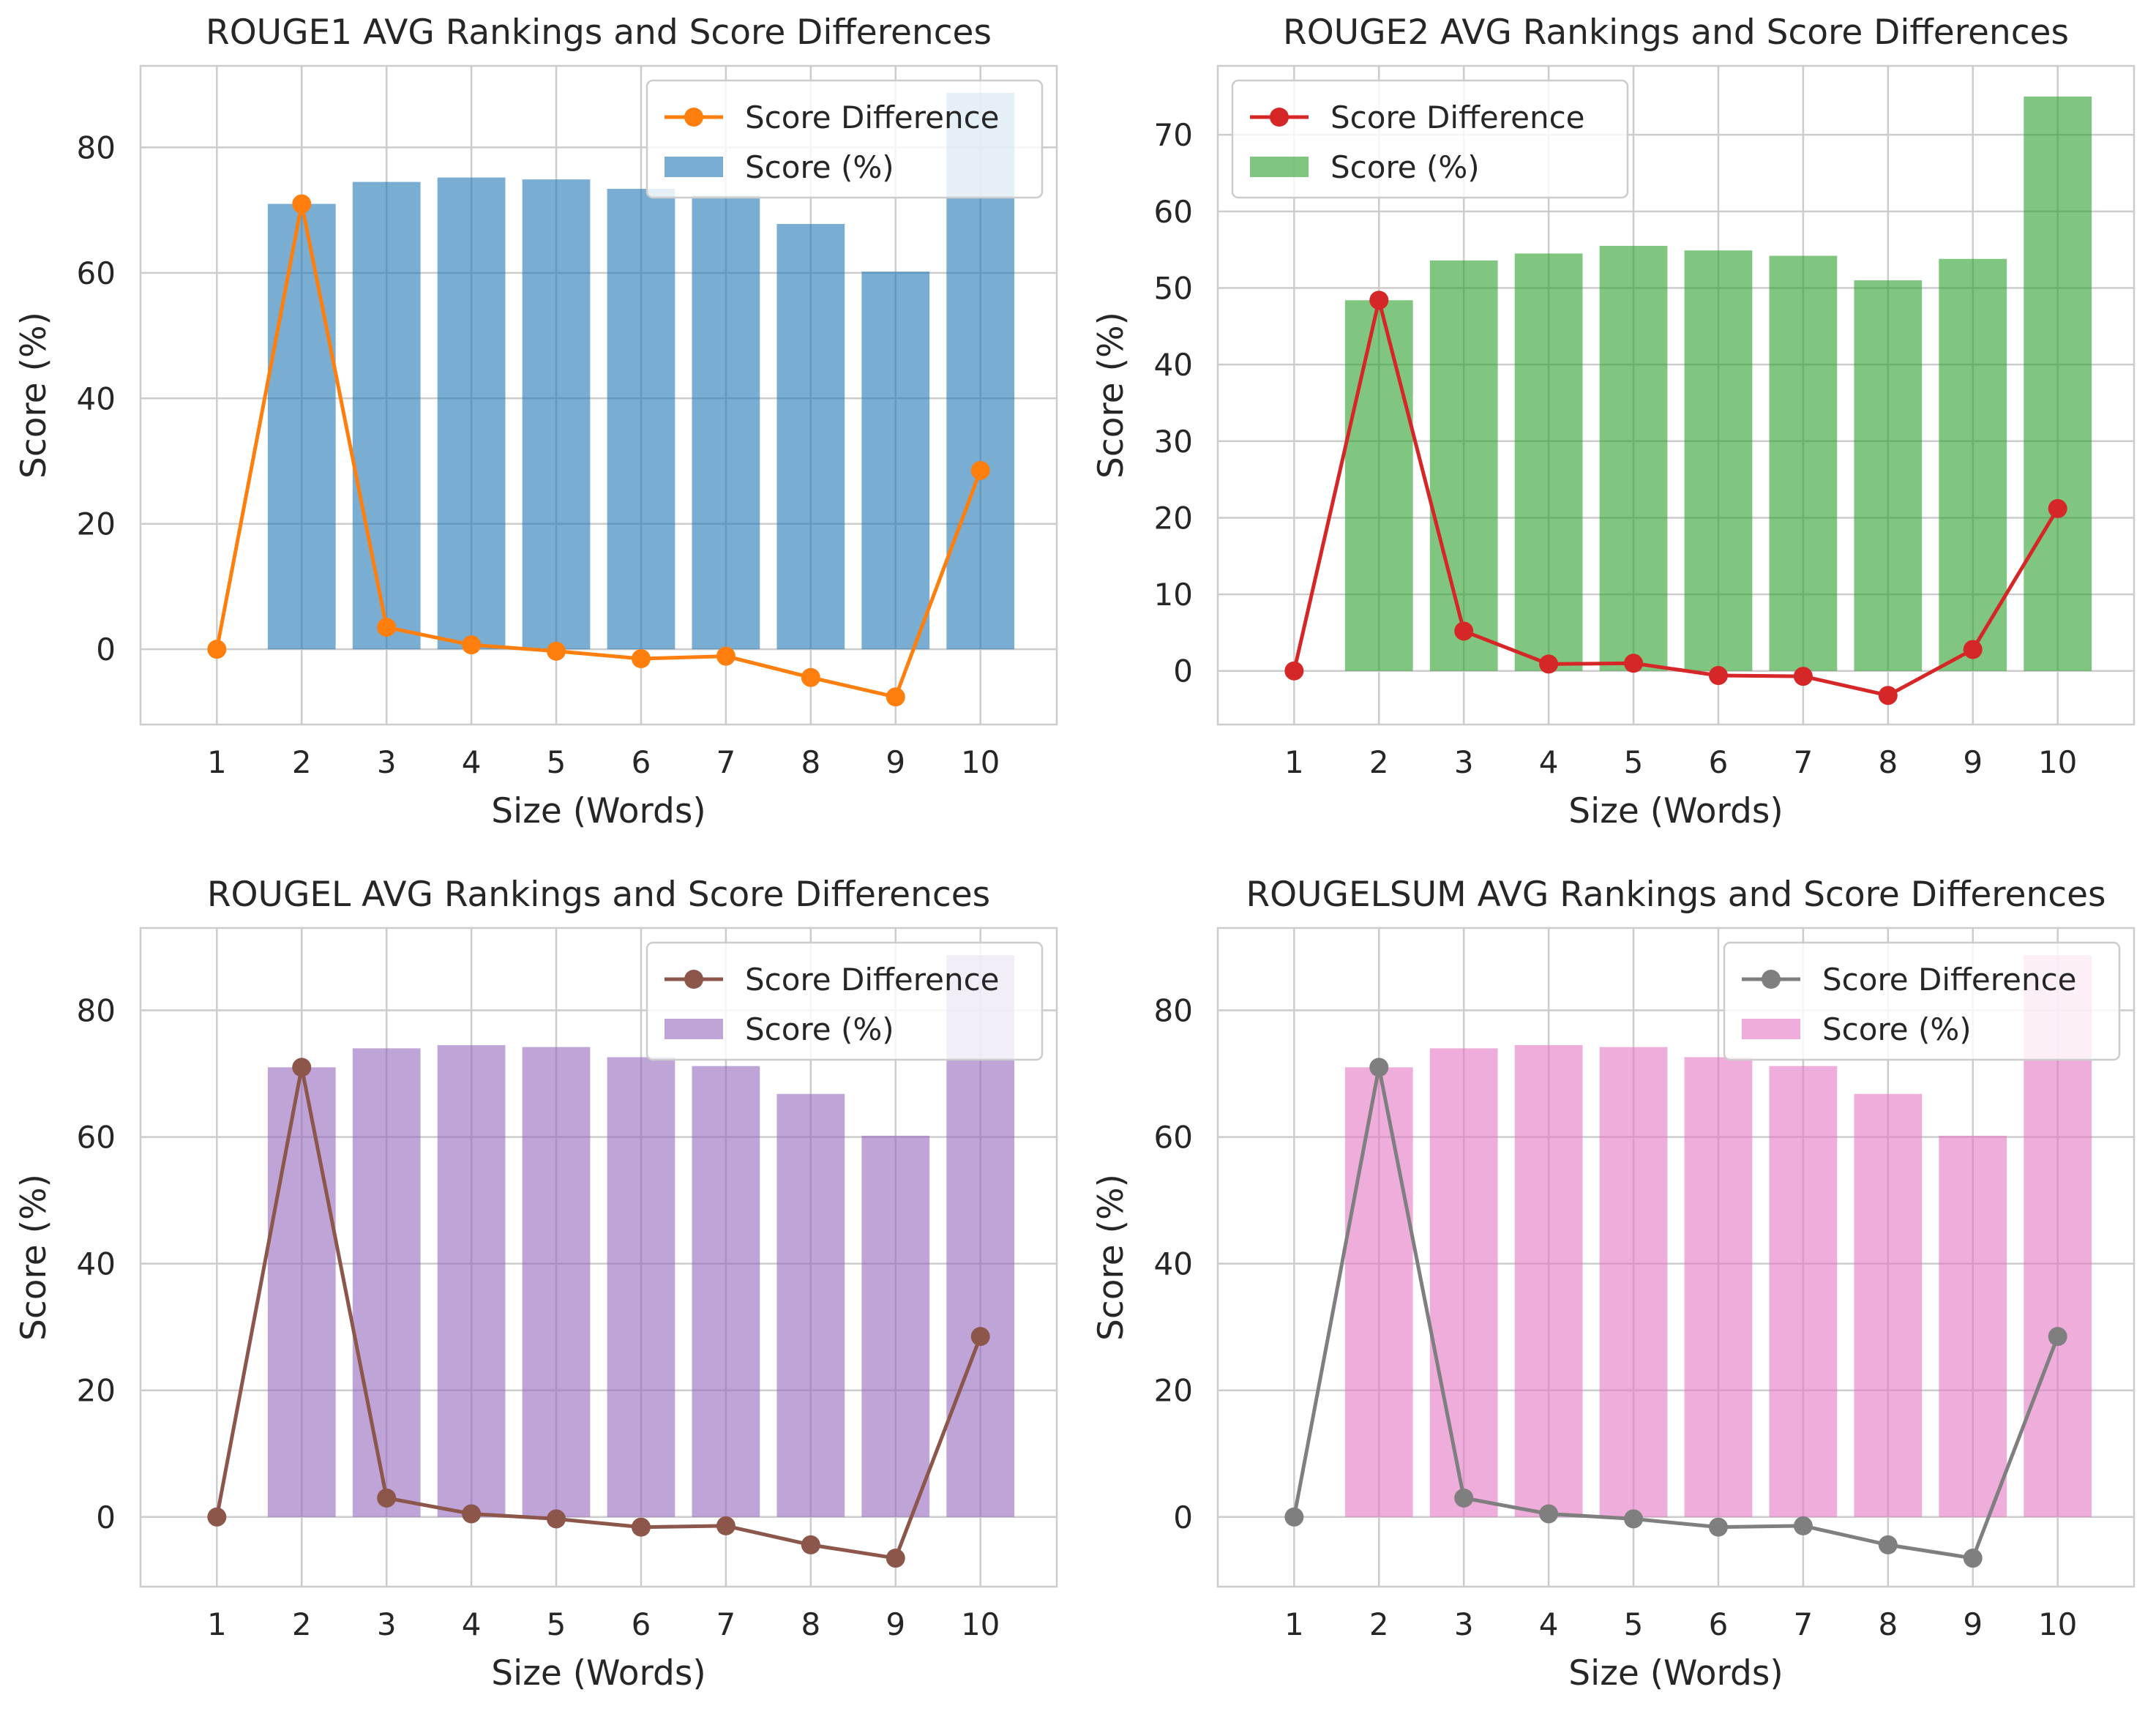 The height and width of the screenshot is (1714, 2156). Describe the element at coordinates (1173, 135) in the screenshot. I see `y-tick-label: 70` at that location.